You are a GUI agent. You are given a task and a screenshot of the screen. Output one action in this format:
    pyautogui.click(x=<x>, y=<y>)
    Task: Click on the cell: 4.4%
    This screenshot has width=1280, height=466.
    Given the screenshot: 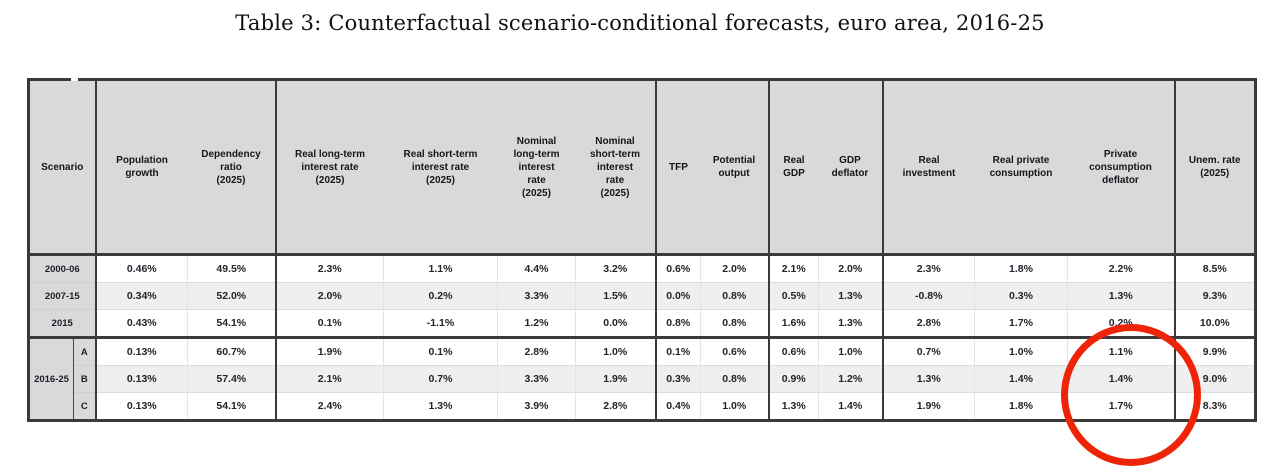 What is the action you would take?
    pyautogui.click(x=536, y=268)
    